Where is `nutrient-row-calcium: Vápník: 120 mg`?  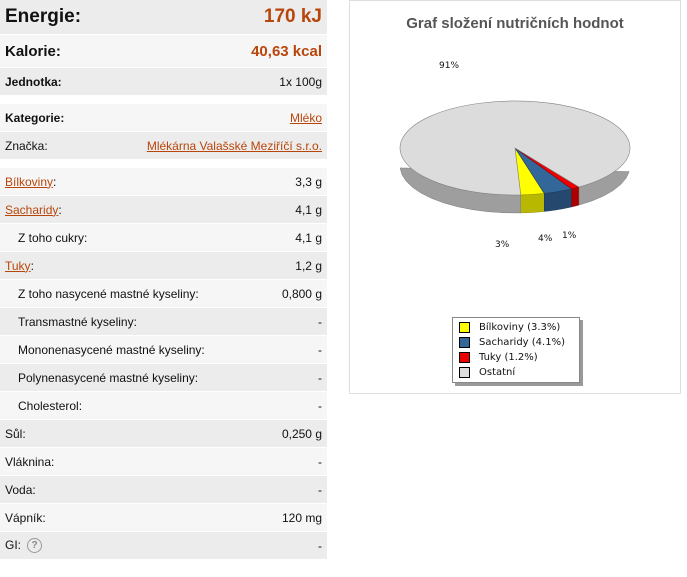
nutrient-row-calcium: Vápník: 120 mg is located at coordinates (163, 518).